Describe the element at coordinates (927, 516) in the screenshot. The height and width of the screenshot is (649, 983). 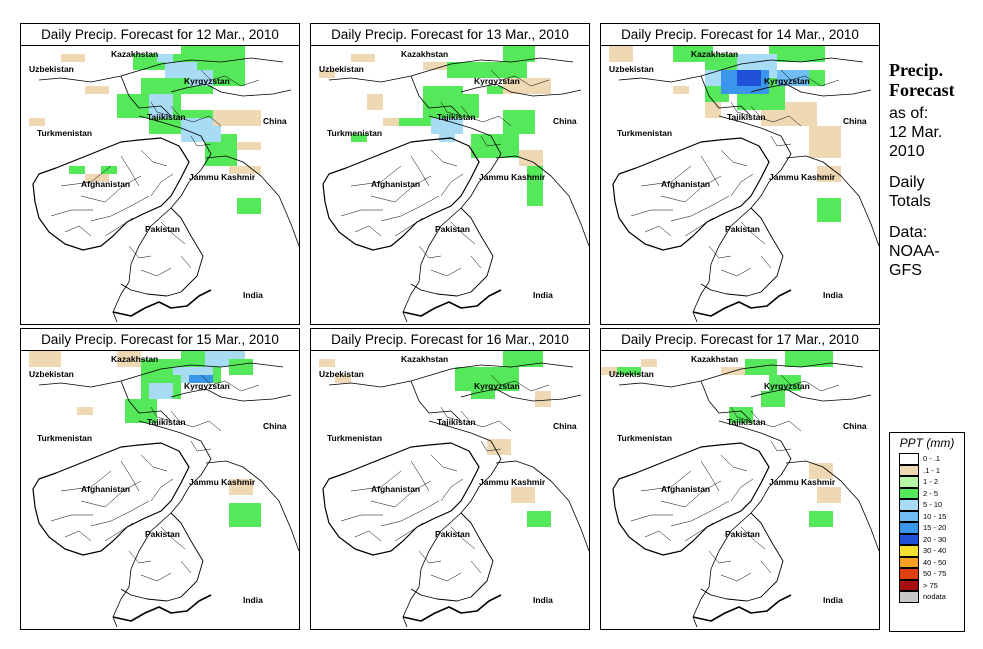
I see `legend-item: 10 - 15` at that location.